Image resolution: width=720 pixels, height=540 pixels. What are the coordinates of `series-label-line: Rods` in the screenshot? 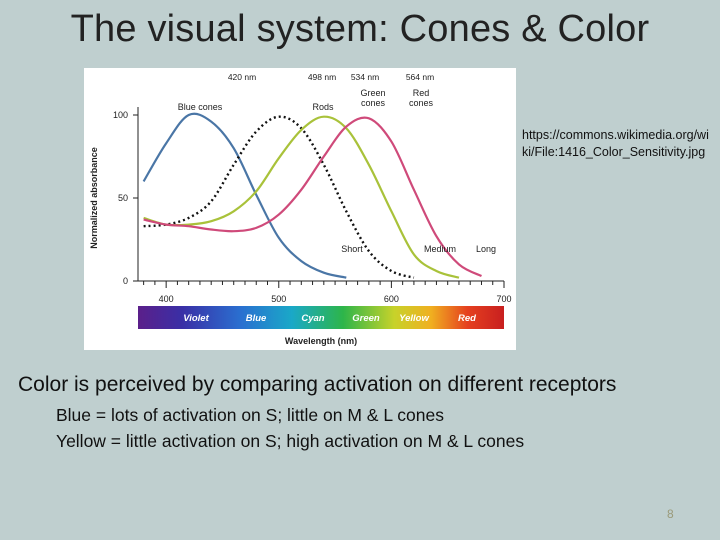 It's located at (323, 107).